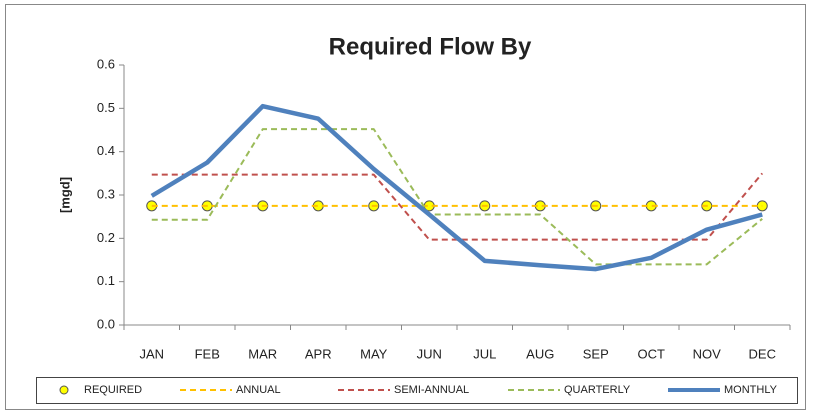 Image resolution: width=814 pixels, height=412 pixels. I want to click on x-tick-label: APR, so click(318, 353).